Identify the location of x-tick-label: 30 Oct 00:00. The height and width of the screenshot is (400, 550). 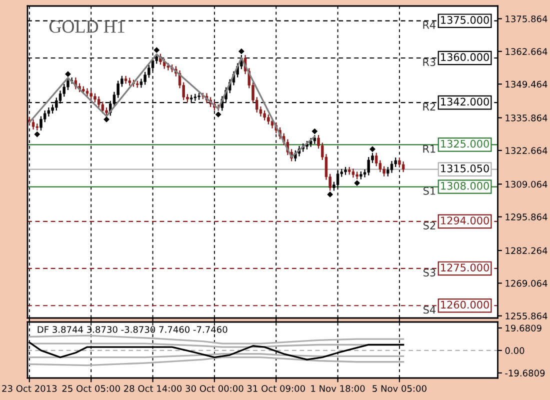
(215, 388).